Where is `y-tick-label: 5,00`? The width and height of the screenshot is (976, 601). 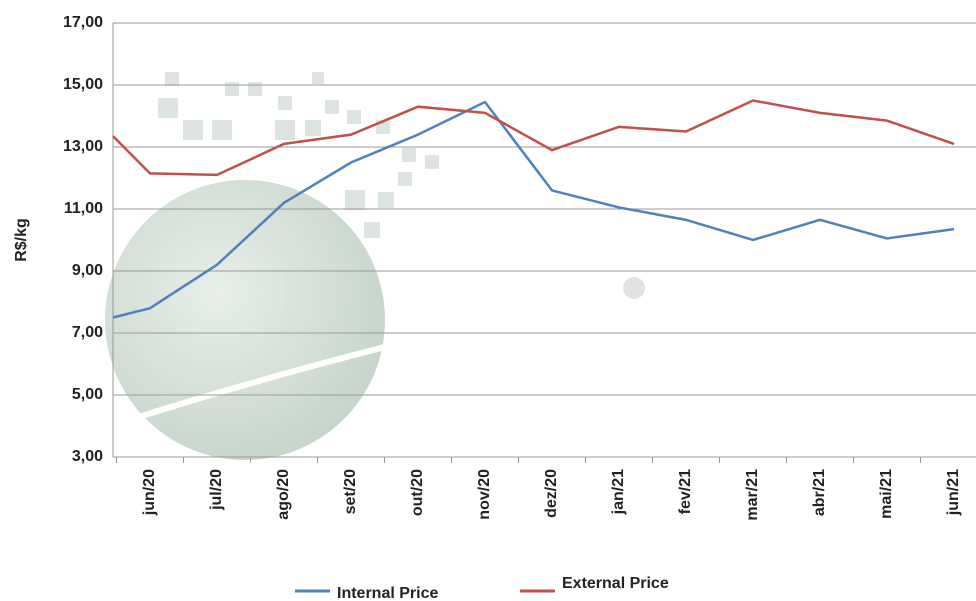 y-tick-label: 5,00 is located at coordinates (87, 394).